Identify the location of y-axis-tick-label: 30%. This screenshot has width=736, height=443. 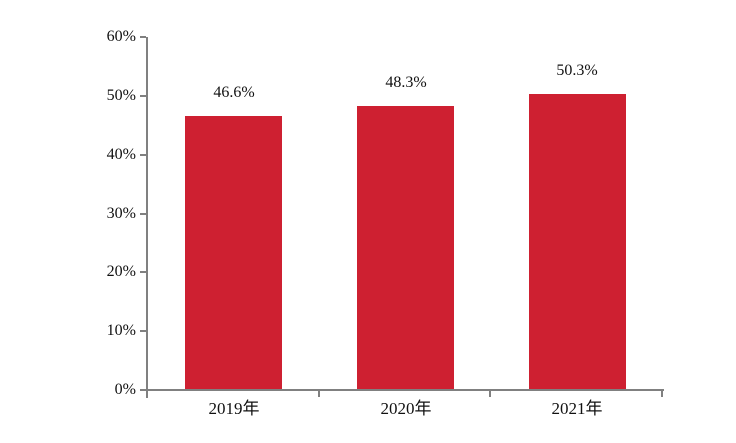
(121, 213).